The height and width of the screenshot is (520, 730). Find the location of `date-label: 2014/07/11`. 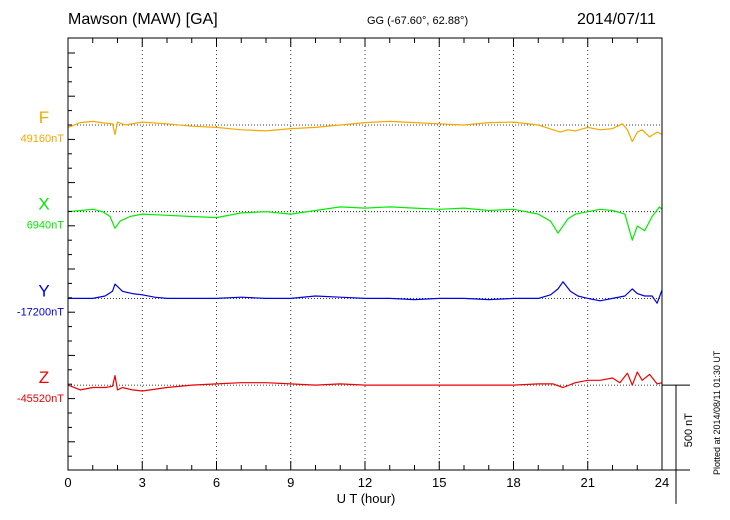

date-label: 2014/07/11 is located at coordinates (616, 19).